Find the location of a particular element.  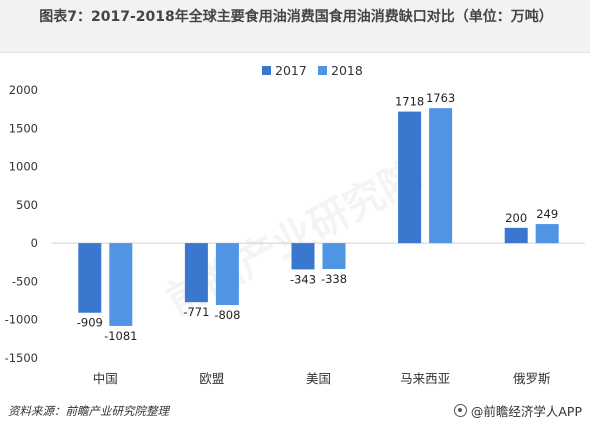

data-label: 249 is located at coordinates (547, 214).